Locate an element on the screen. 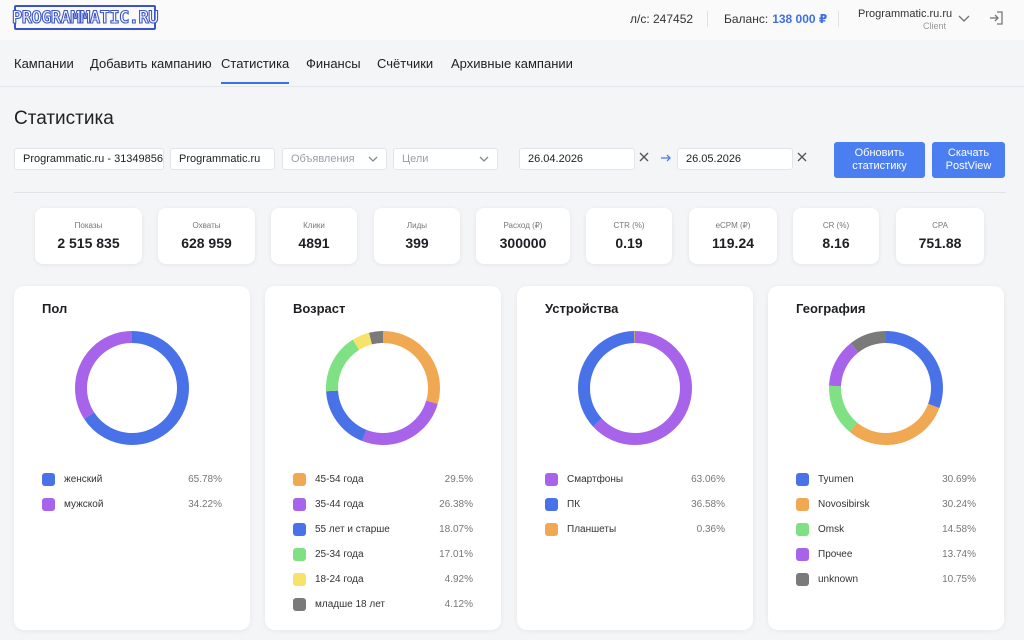  legend-value: 30.24% is located at coordinates (959, 504).